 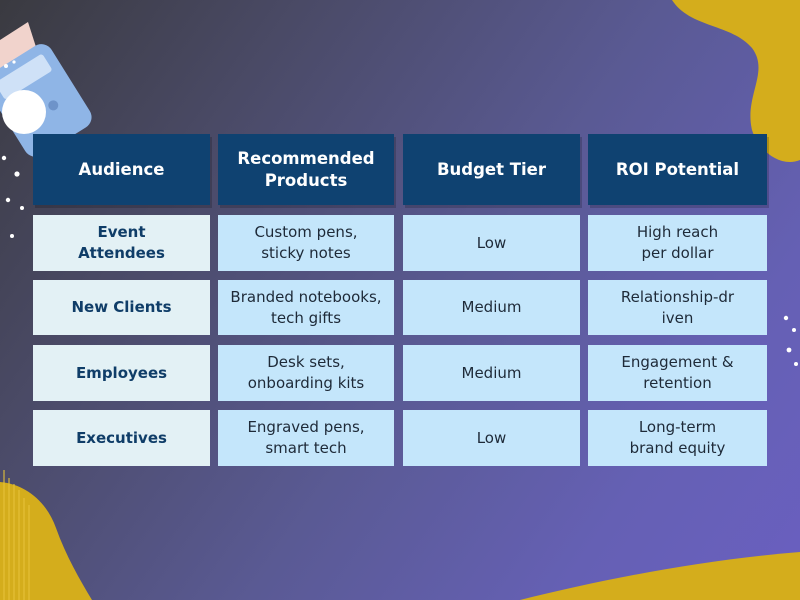 I want to click on yellow-blob-bottom-left, so click(x=46, y=541).